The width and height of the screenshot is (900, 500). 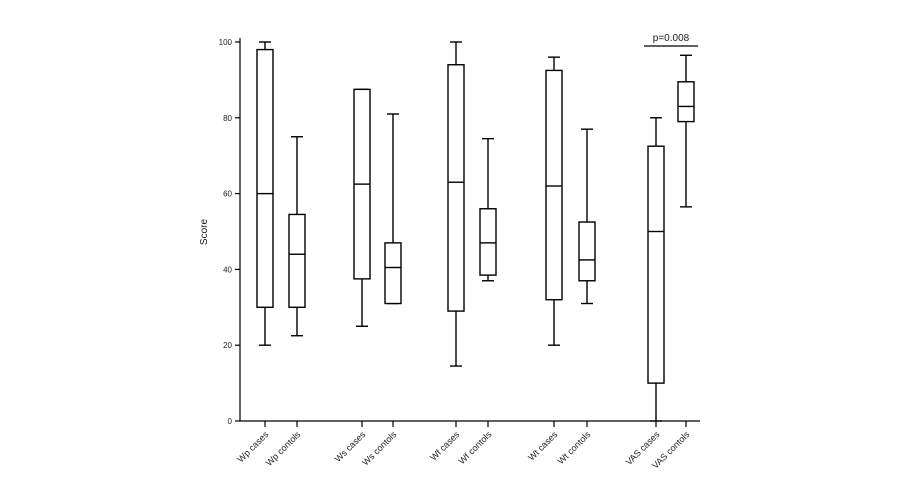 What do you see at coordinates (226, 42) in the screenshot?
I see `y-tick-label: 100` at bounding box center [226, 42].